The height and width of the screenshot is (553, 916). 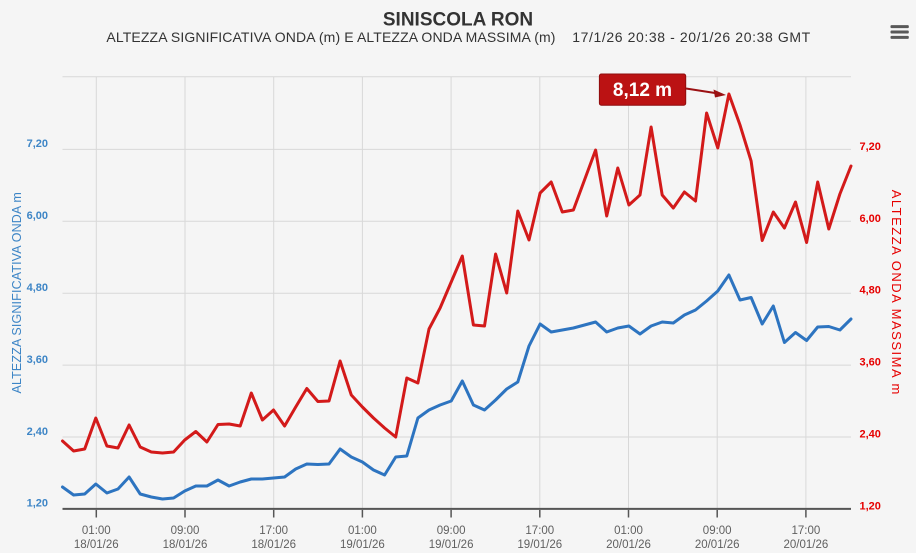 I want to click on svg-text: ALTEZZA SIGNIFICATIVA ONDA m, so click(x=17, y=292).